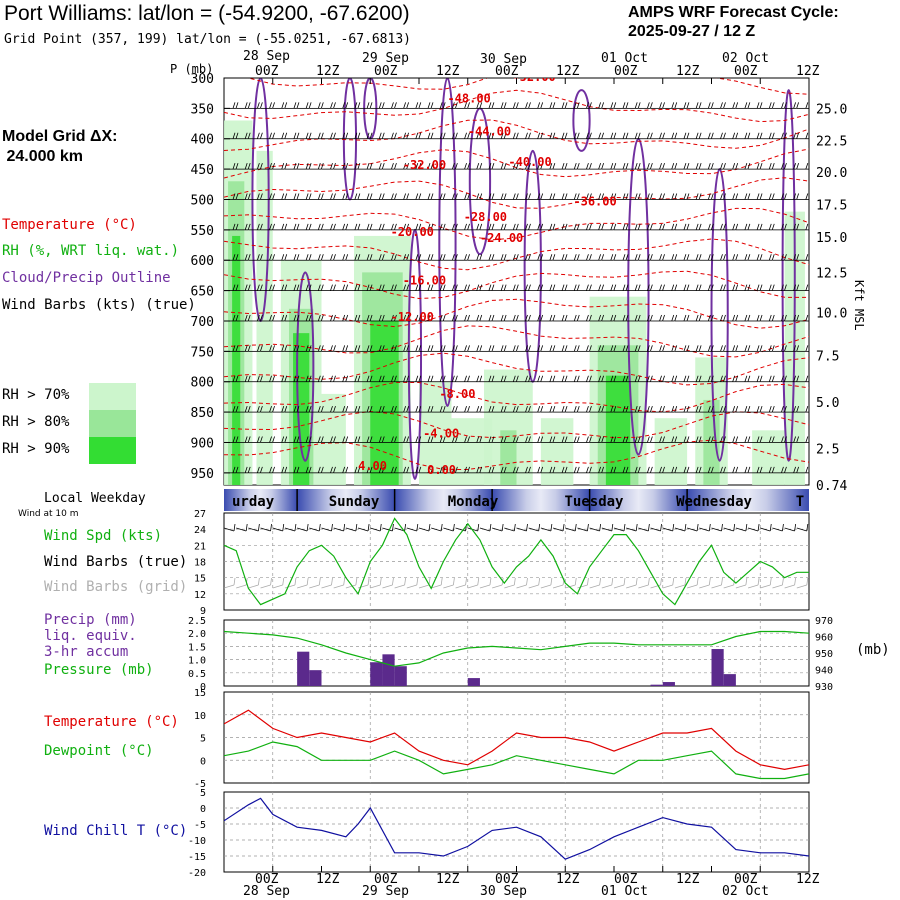 Image resolution: width=900 pixels, height=900 pixels. What do you see at coordinates (831, 205) in the screenshot?
I see `height-tick-3: 17.5` at bounding box center [831, 205].